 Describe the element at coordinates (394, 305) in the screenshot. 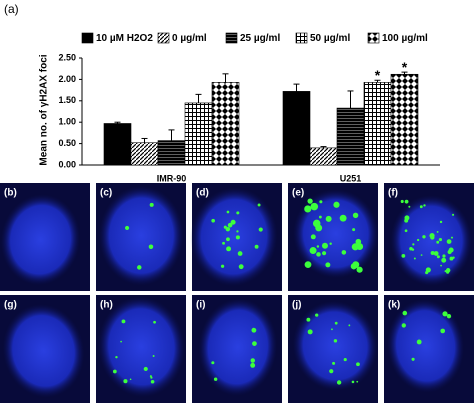

I see `panel-label: (k)` at that location.